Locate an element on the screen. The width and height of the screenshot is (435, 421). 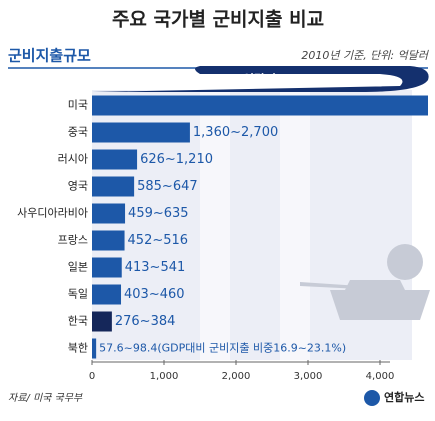
y-tick-label: 북한 is located at coordinates (78, 348).